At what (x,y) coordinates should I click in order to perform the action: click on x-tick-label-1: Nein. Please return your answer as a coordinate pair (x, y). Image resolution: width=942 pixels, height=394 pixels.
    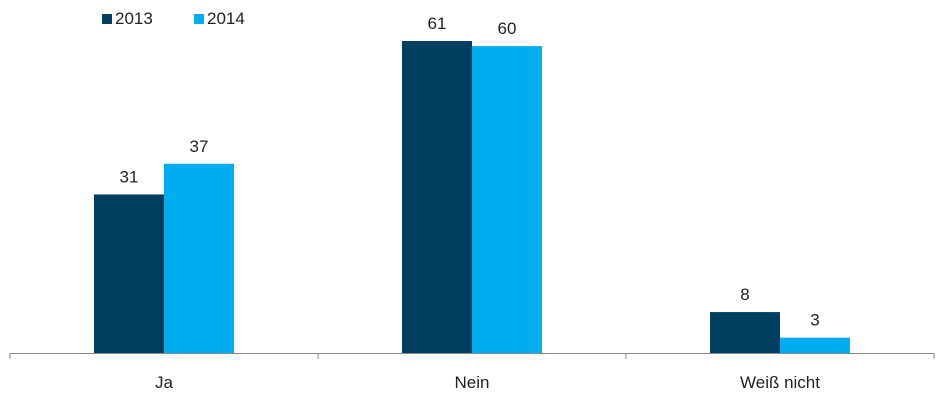
    Looking at the image, I should click on (472, 382).